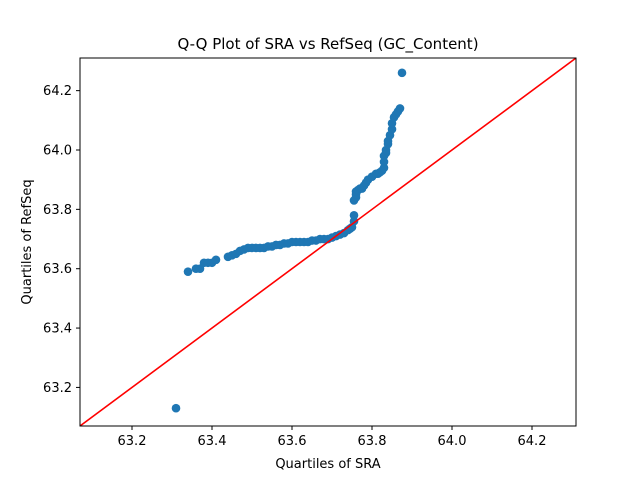 The height and width of the screenshot is (480, 640). Describe the element at coordinates (57, 91) in the screenshot. I see `y-tick-label: 64.2` at that location.